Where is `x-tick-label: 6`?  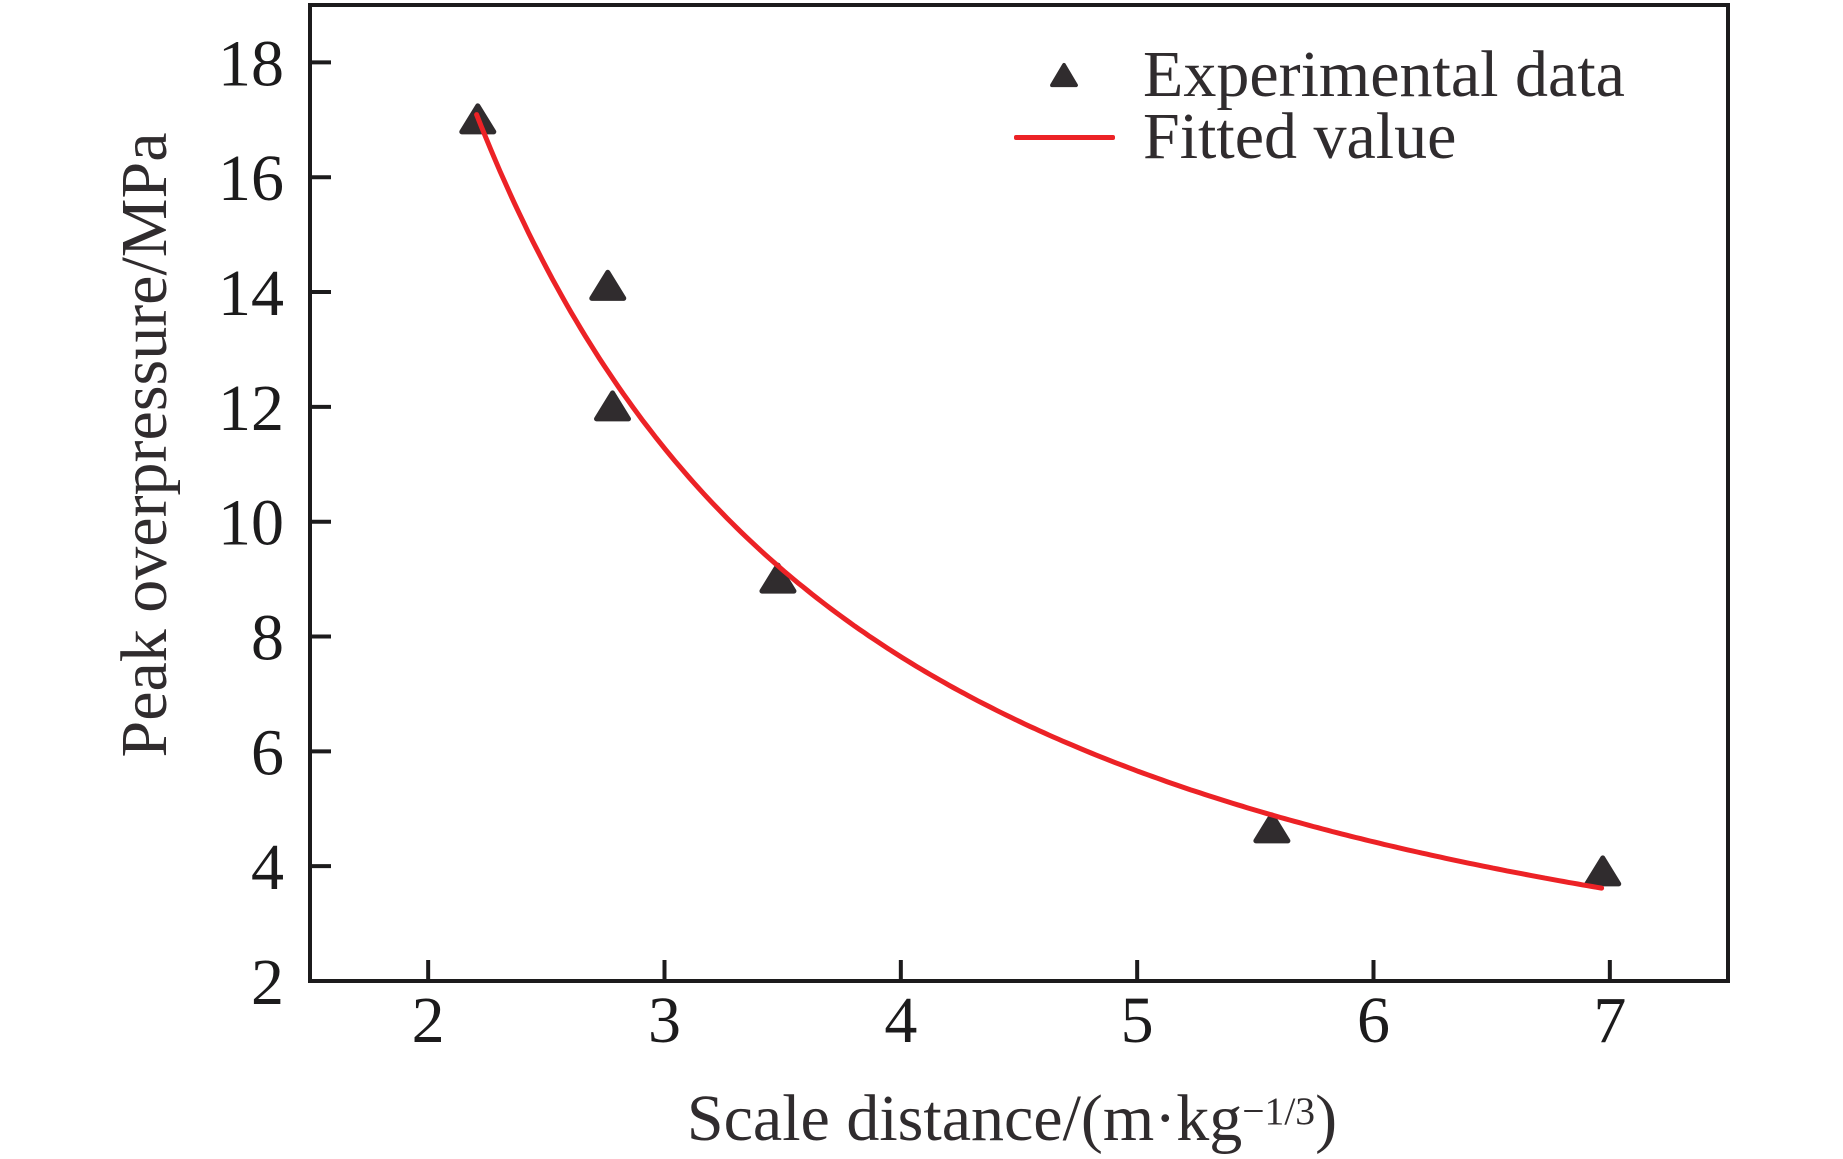
x-tick-label: 6 is located at coordinates (1373, 1020).